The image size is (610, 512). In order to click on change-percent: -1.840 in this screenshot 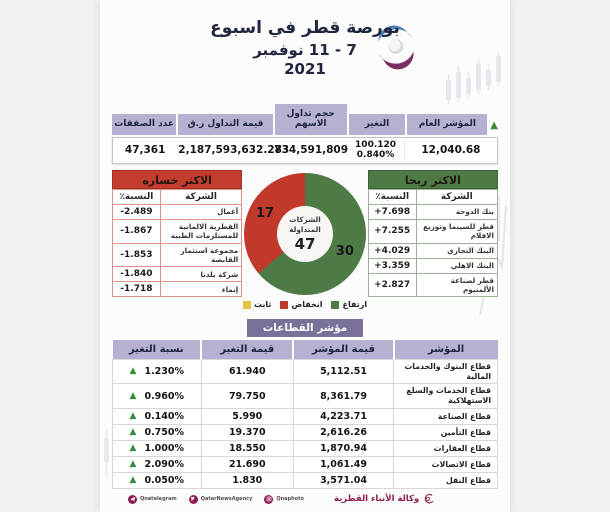, I will do `click(136, 274)`.